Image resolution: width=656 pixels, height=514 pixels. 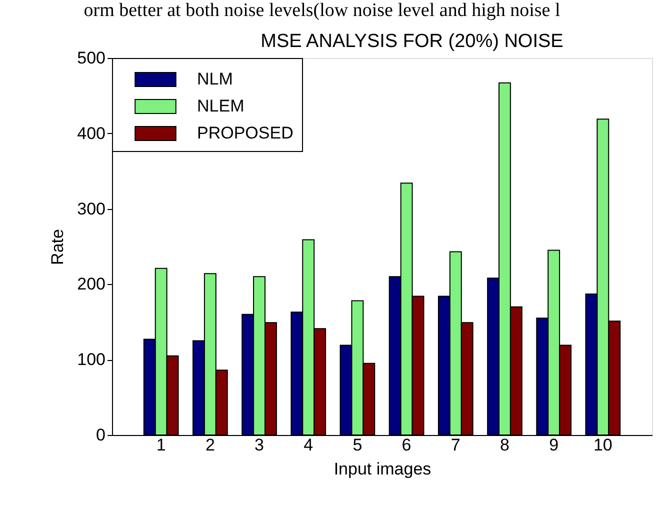 What do you see at coordinates (407, 445) in the screenshot?
I see `x-tick-label: 6` at bounding box center [407, 445].